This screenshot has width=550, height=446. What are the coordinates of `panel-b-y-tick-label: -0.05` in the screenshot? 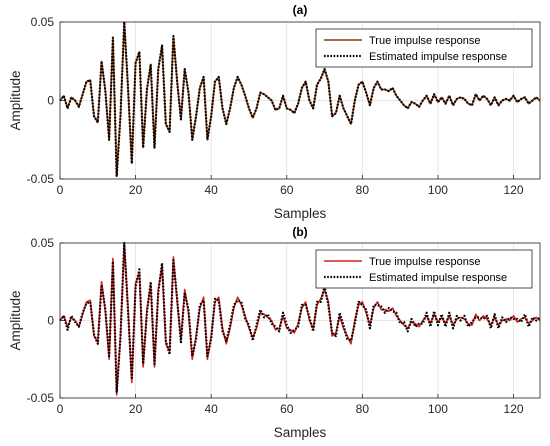 It's located at (41, 398).